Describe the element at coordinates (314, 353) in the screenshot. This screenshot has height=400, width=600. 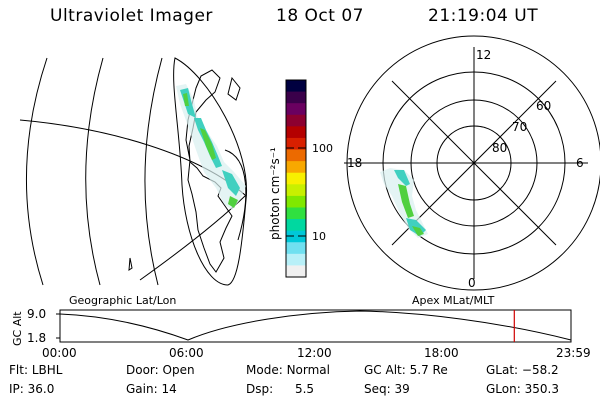
I see `time-tick-1200: 12:00` at that location.